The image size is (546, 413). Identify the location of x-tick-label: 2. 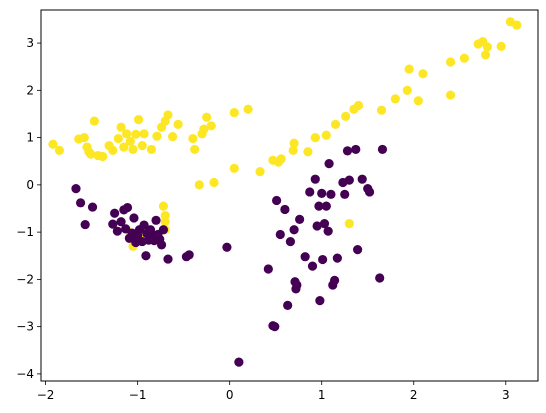
(414, 395).